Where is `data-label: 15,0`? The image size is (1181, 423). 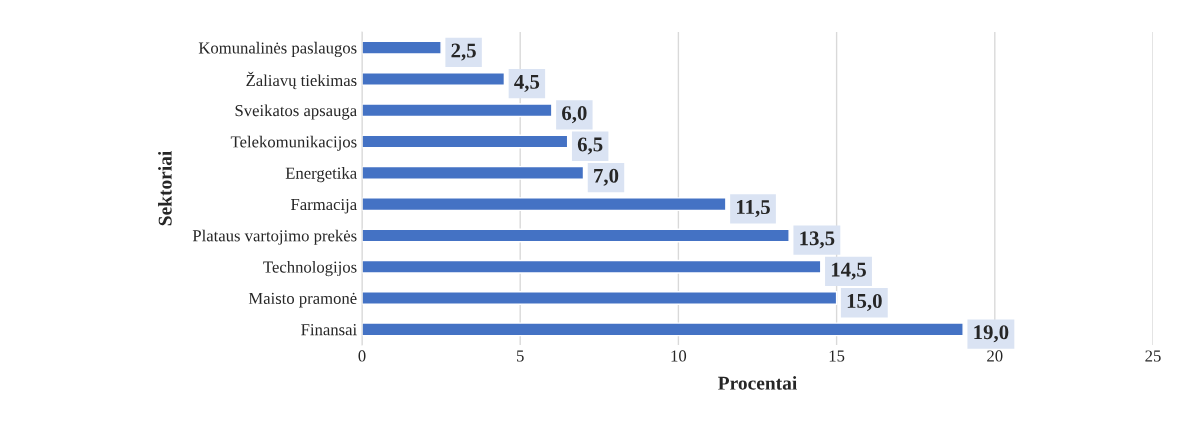 data-label: 15,0 is located at coordinates (864, 302).